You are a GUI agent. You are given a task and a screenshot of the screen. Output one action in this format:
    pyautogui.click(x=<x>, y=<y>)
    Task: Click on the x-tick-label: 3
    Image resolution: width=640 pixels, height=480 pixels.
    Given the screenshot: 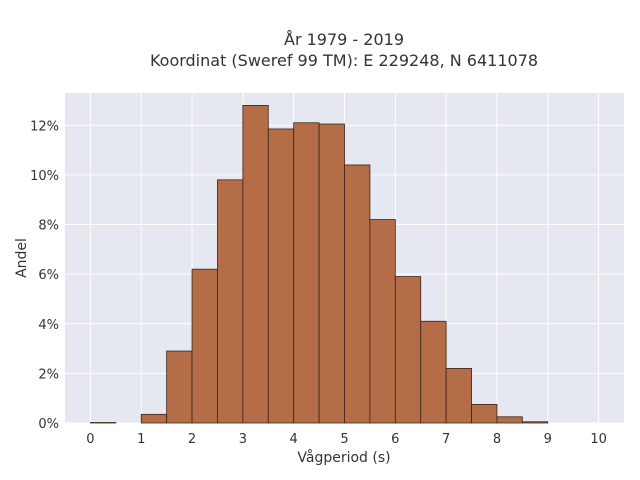 What is the action you would take?
    pyautogui.click(x=243, y=439)
    